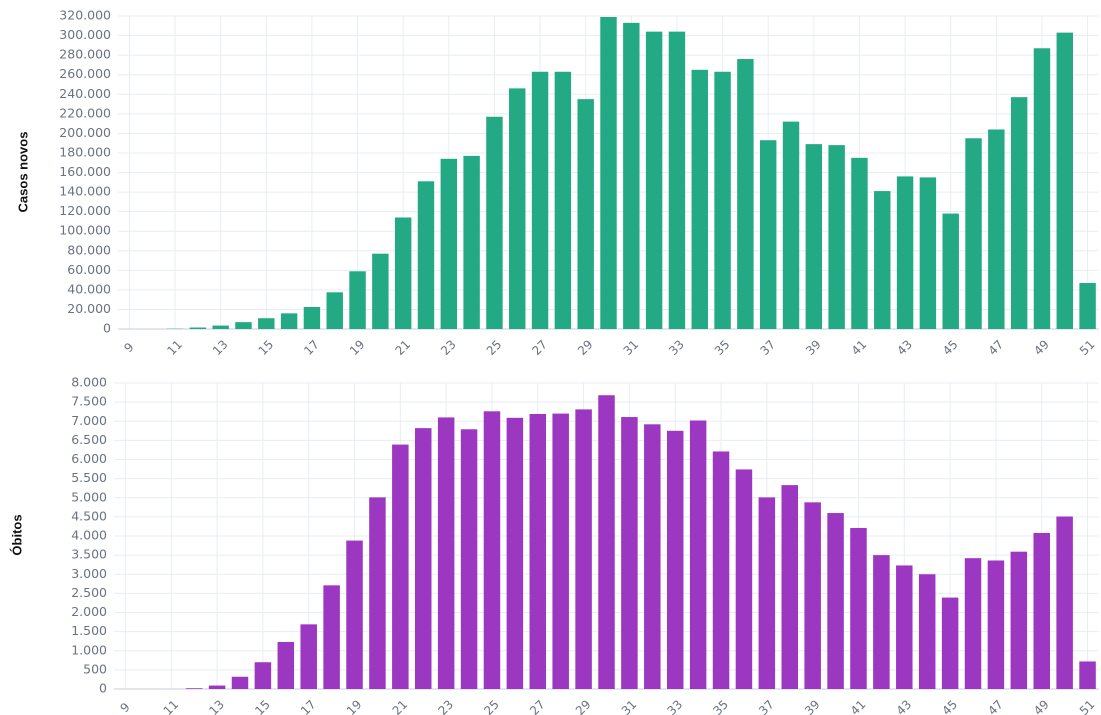 The width and height of the screenshot is (1101, 715). What do you see at coordinates (124, 707) in the screenshot?
I see `x-tick-label: 9` at bounding box center [124, 707].